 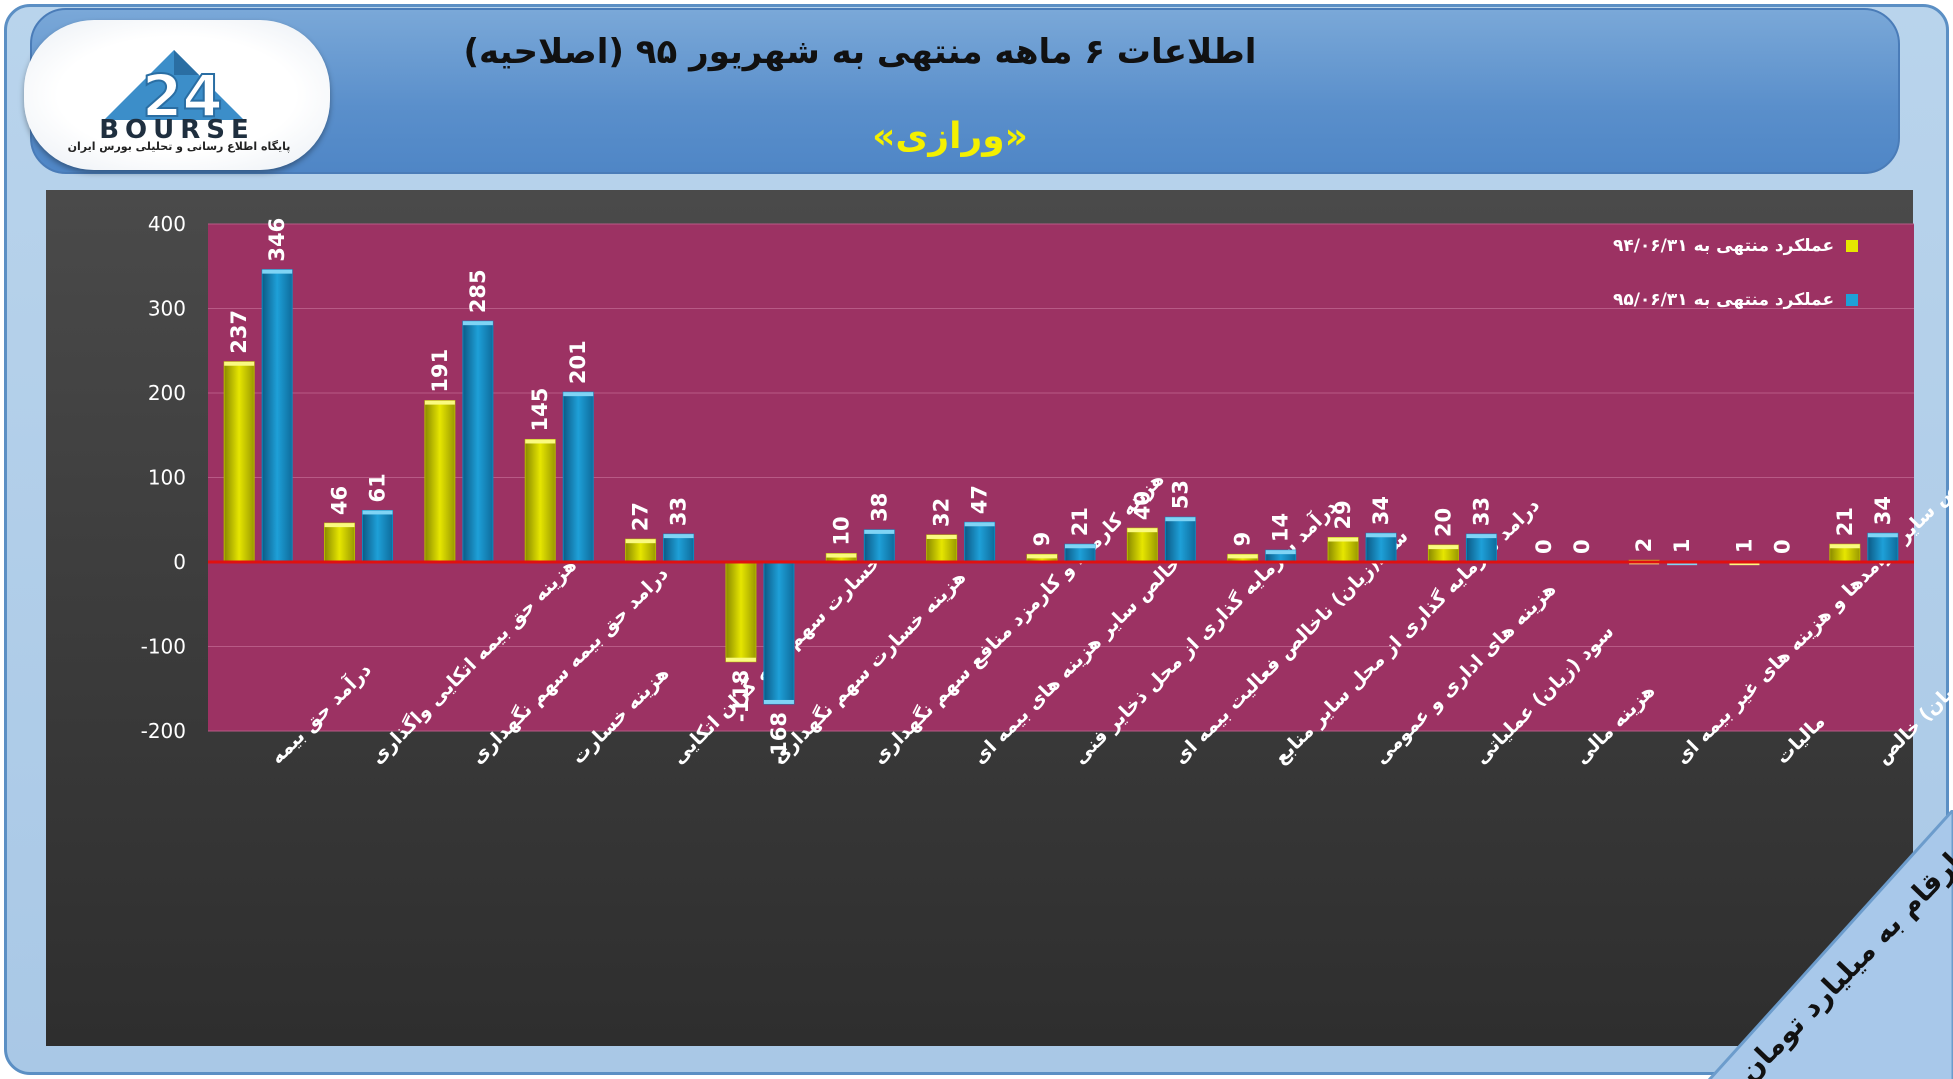 I want to click on unit-corner-ribbon, so click(x=1826, y=944).